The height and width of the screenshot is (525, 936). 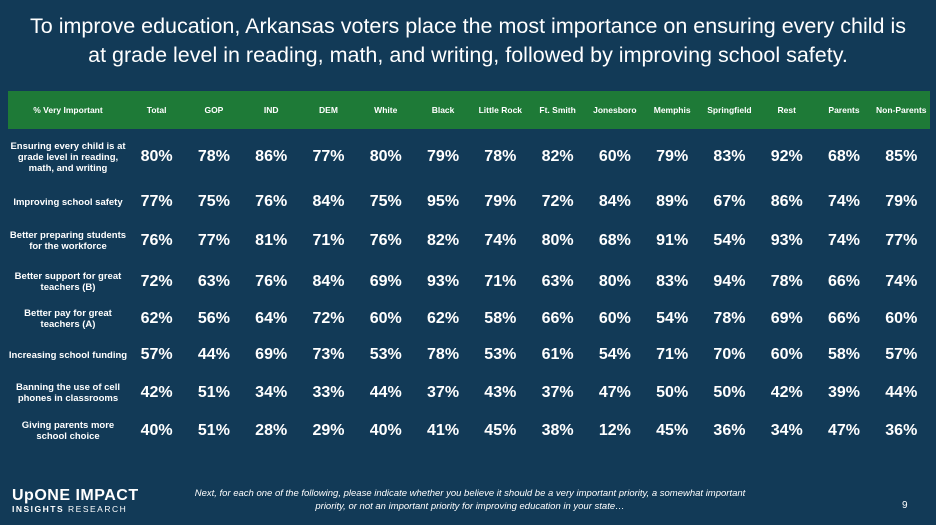 What do you see at coordinates (557, 392) in the screenshot?
I see `value-cell: 37%` at bounding box center [557, 392].